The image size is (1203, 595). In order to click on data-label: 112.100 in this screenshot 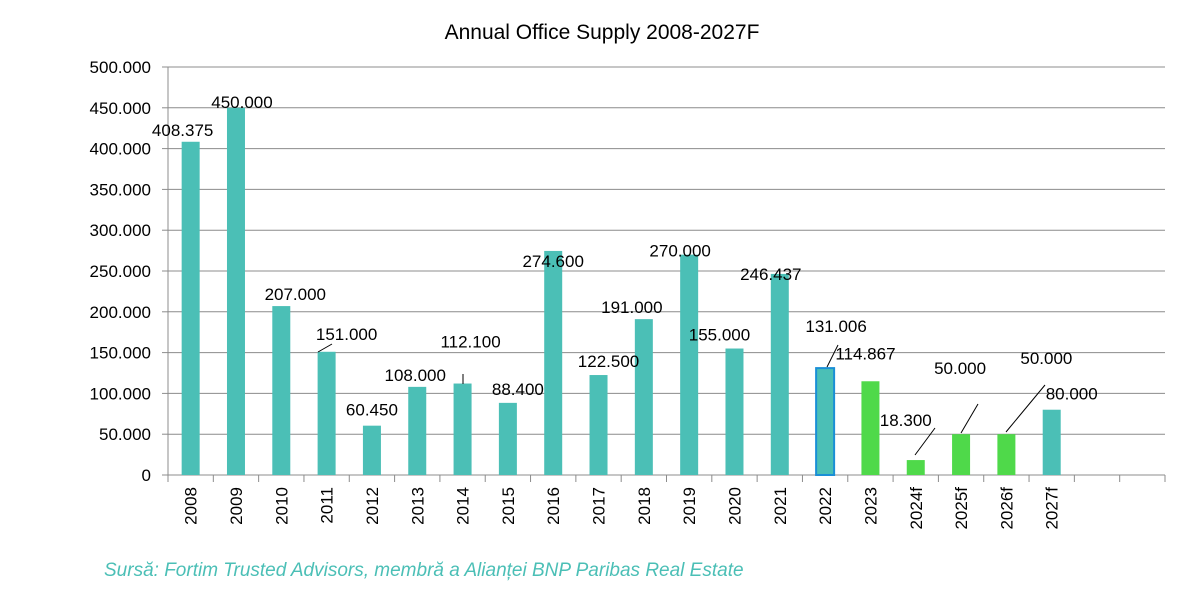, I will do `click(470, 342)`.